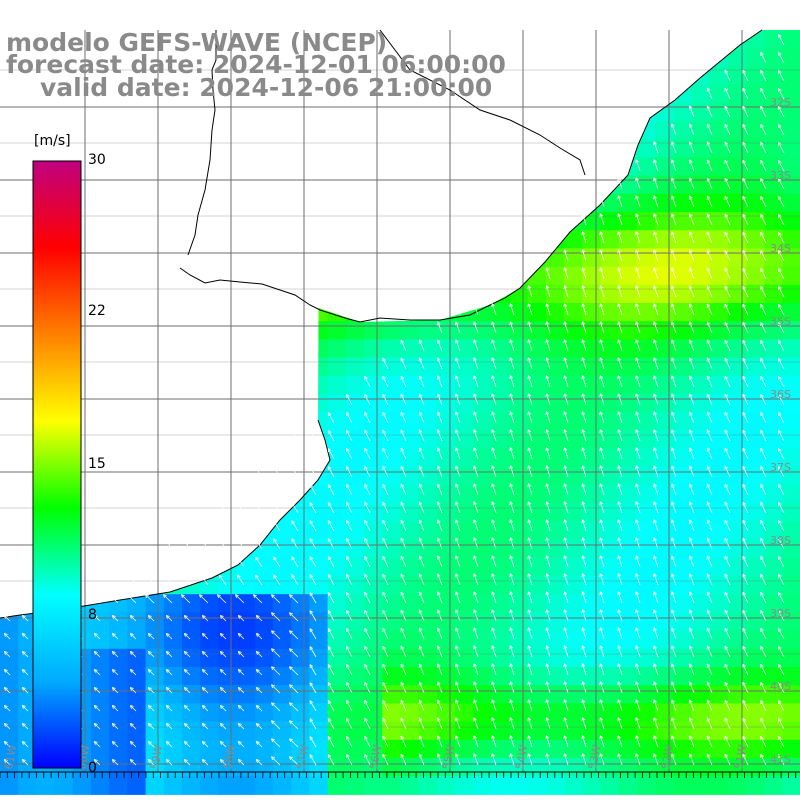 Image resolution: width=800 pixels, height=800 pixels. I want to click on latitude-label: 35S, so click(780, 321).